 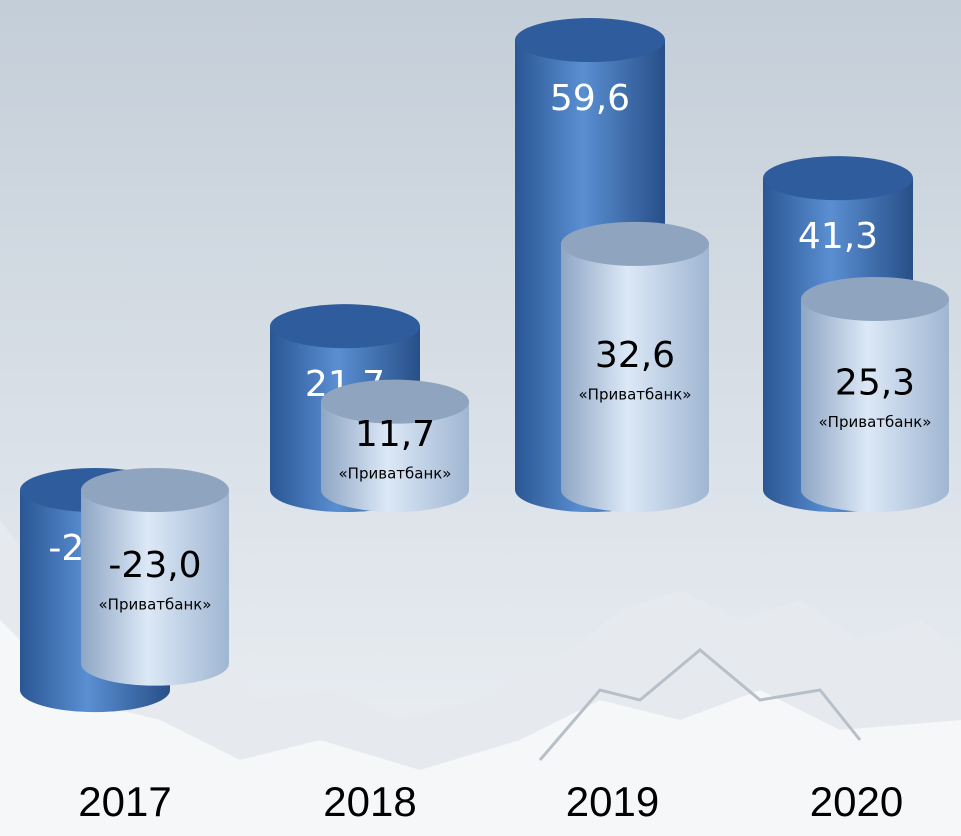 I want to click on value-label: 25,3, so click(x=875, y=382).